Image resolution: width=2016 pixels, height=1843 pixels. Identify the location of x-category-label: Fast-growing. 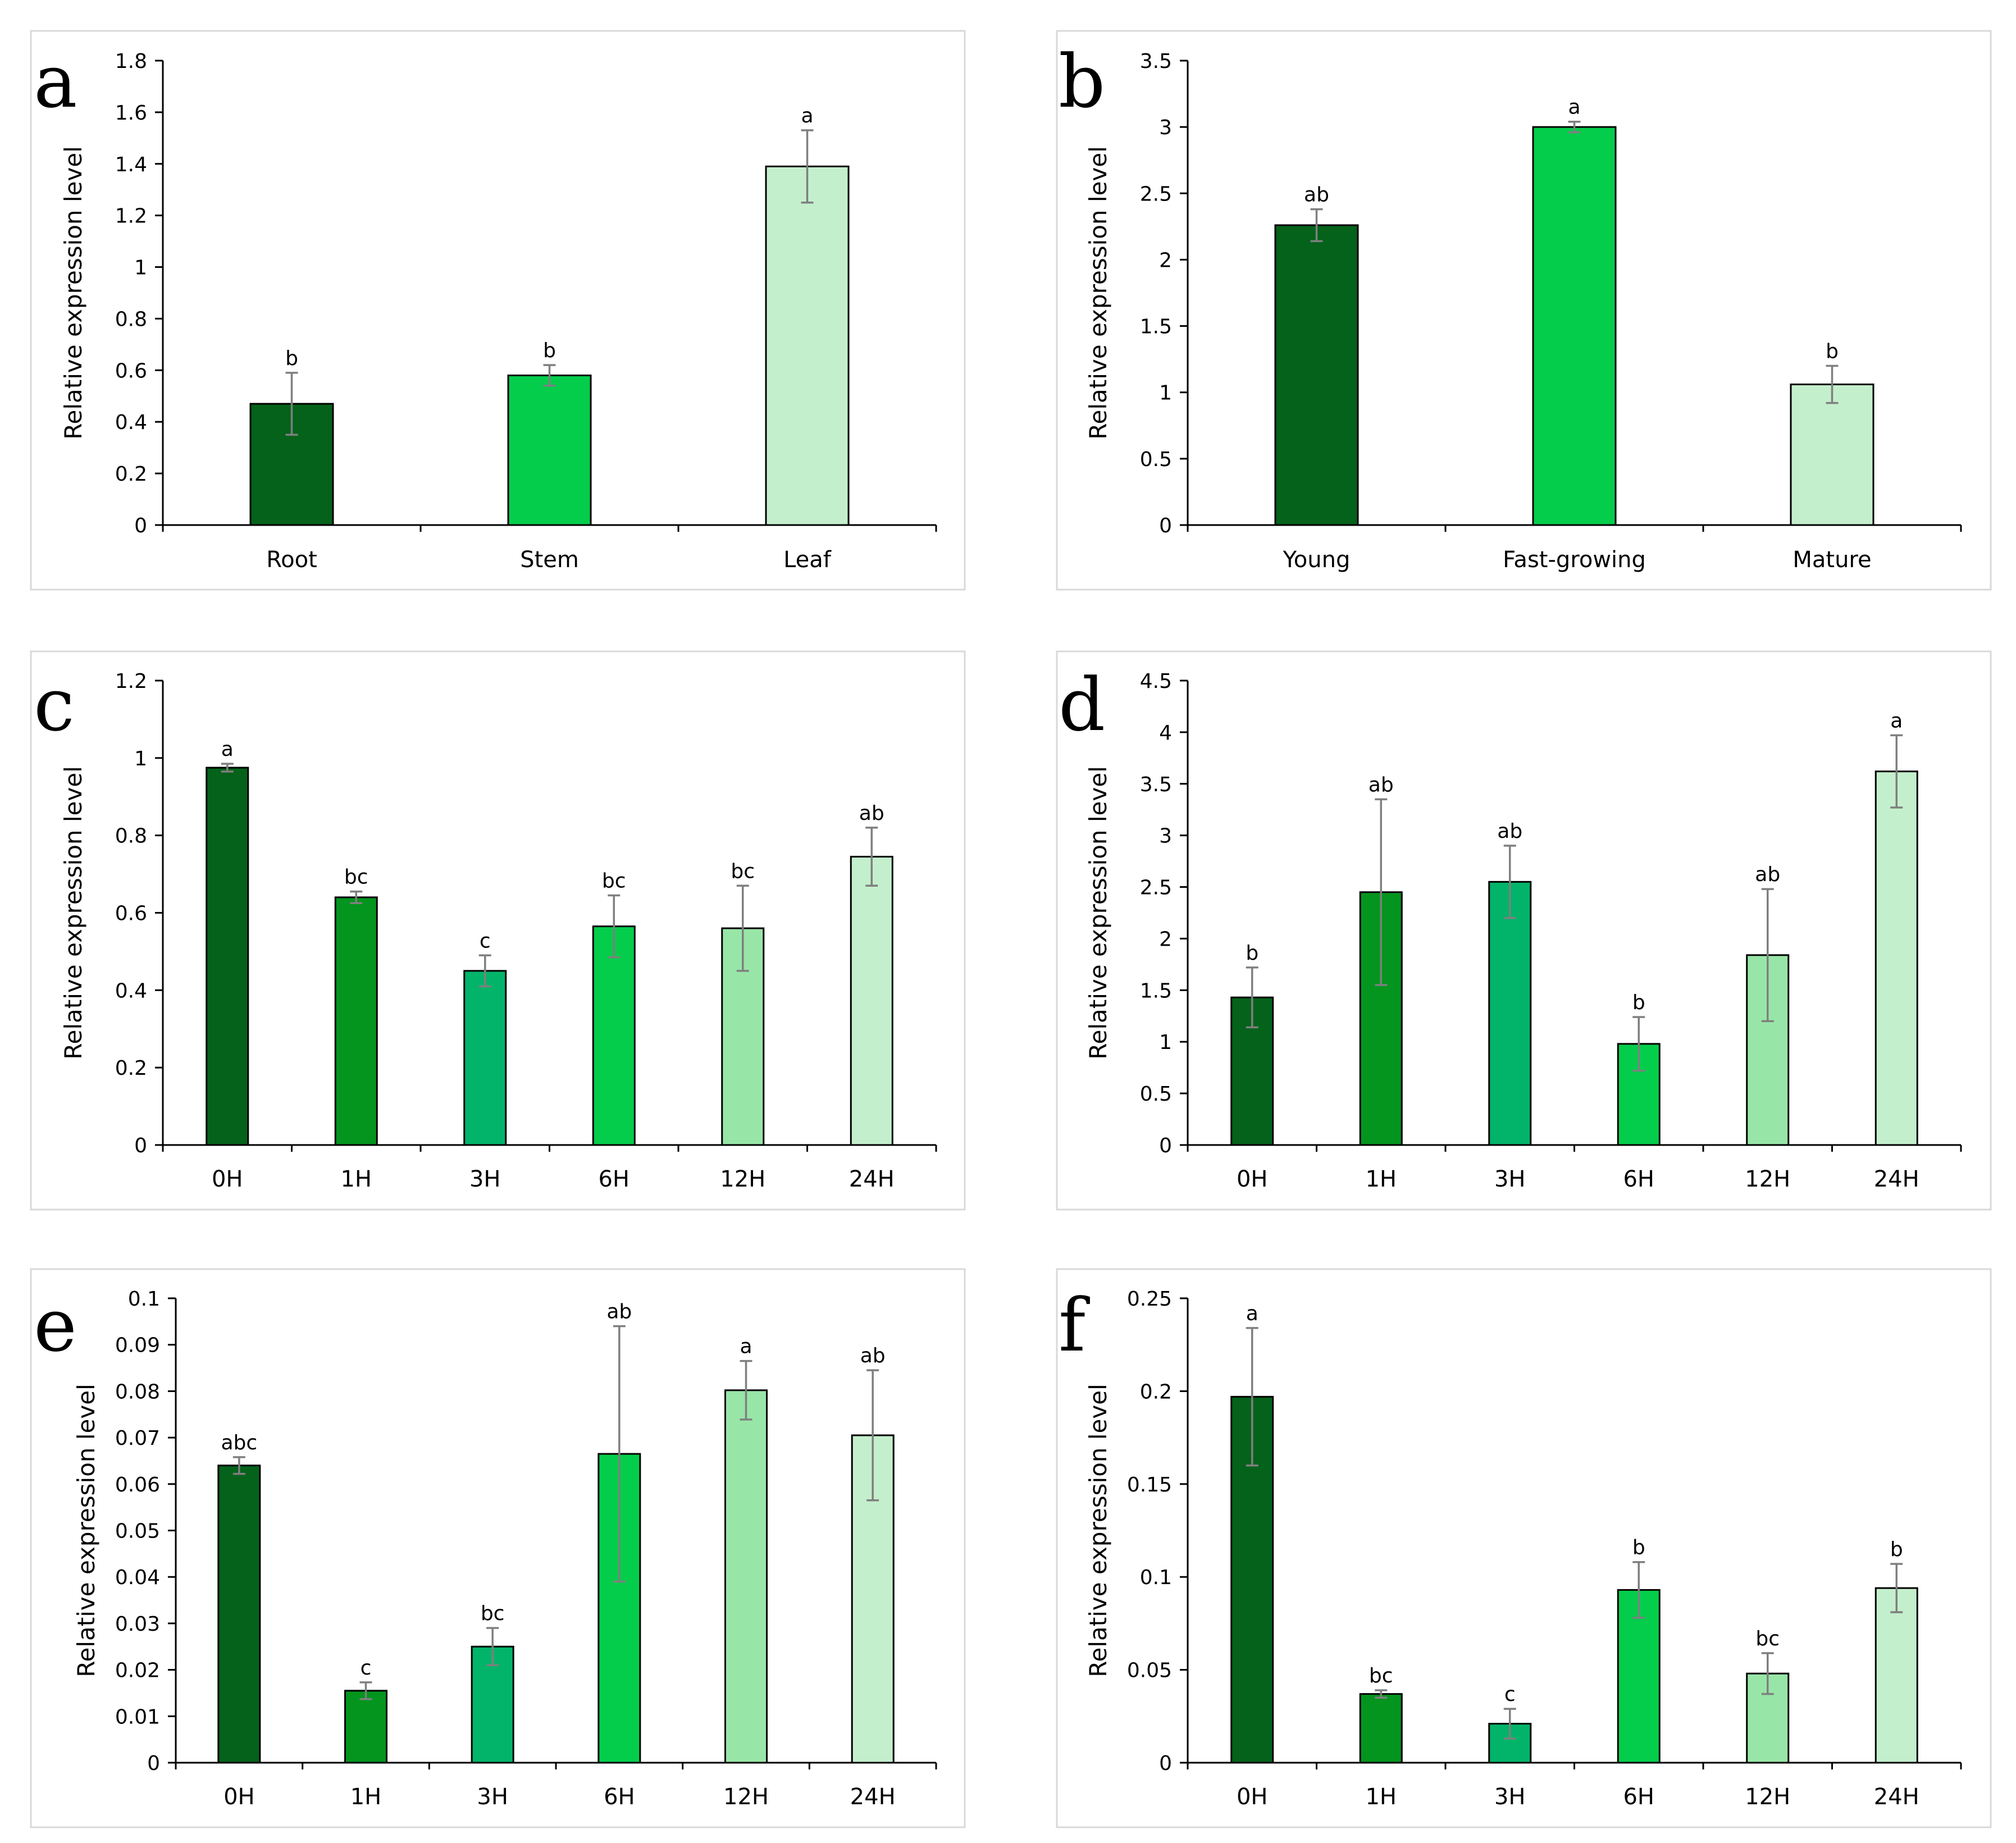
(1574, 560).